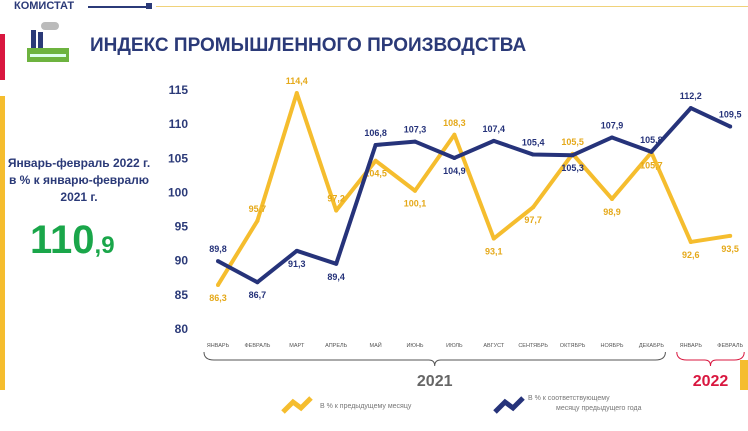 The height and width of the screenshot is (431, 748). I want to click on summary-value-dec: ,9, so click(104, 245).